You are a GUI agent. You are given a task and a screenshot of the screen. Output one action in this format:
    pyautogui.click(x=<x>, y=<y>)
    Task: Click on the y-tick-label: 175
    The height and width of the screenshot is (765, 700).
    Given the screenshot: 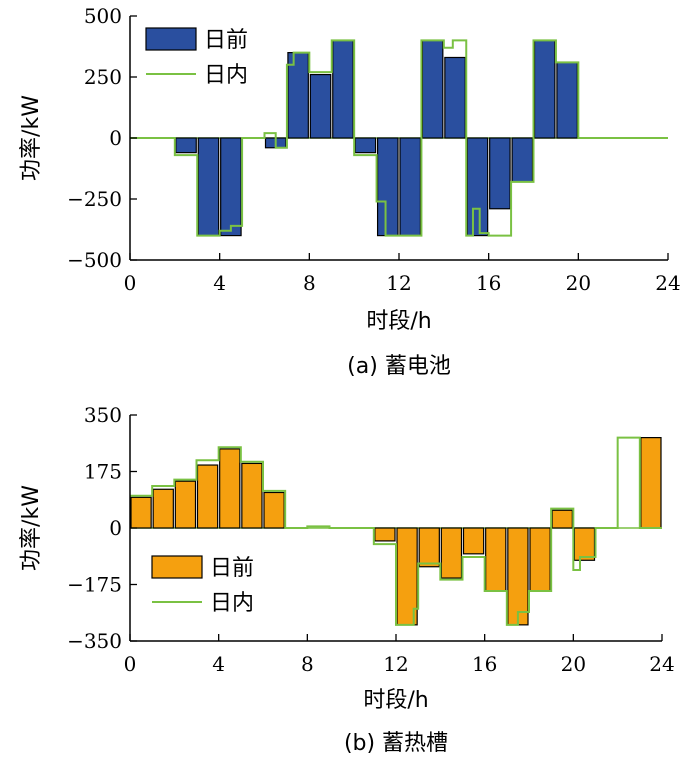 What is the action you would take?
    pyautogui.click(x=103, y=472)
    